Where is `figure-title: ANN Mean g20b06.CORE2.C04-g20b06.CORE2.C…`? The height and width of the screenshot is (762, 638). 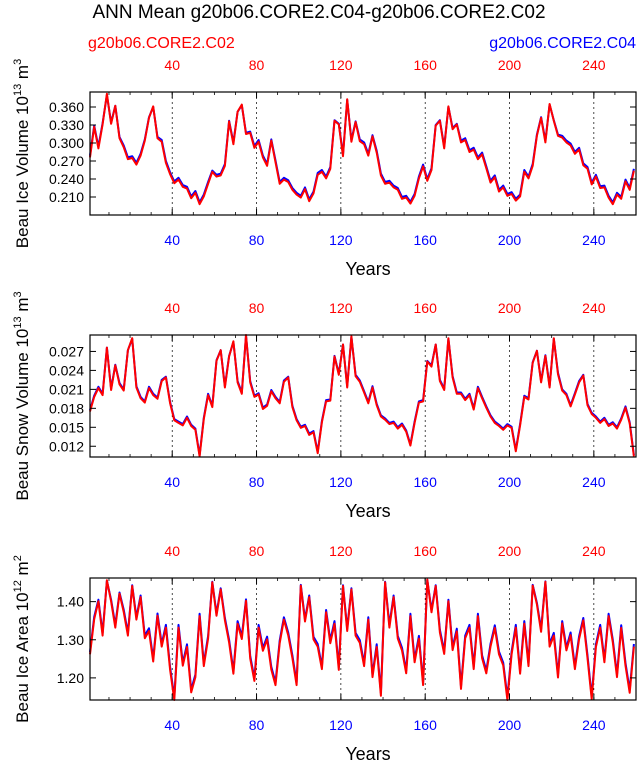 figure-title: ANN Mean g20b06.CORE2.C04-g20b06.CORE2.C… is located at coordinates (318, 12).